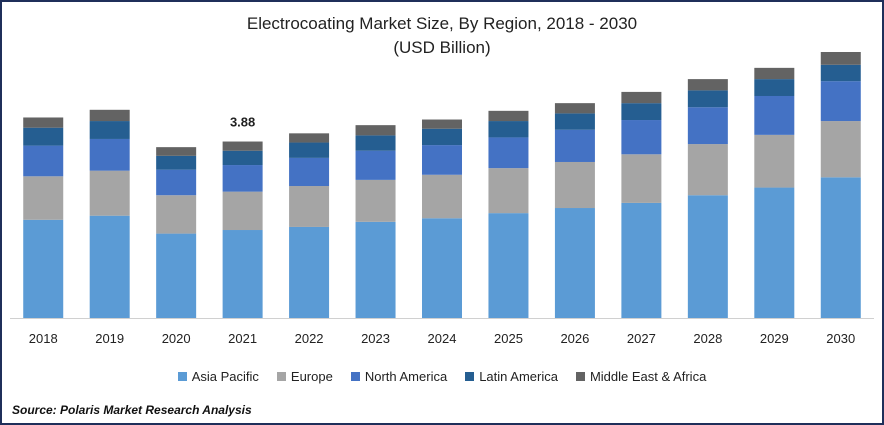 This screenshot has width=884, height=425. Describe the element at coordinates (518, 376) in the screenshot. I see `legend-label: Latin America` at that location.